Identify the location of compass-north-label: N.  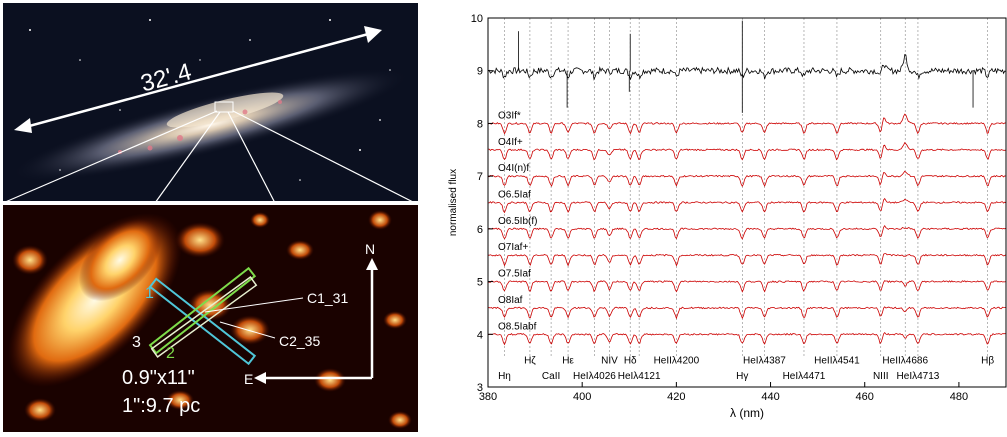
(370, 249).